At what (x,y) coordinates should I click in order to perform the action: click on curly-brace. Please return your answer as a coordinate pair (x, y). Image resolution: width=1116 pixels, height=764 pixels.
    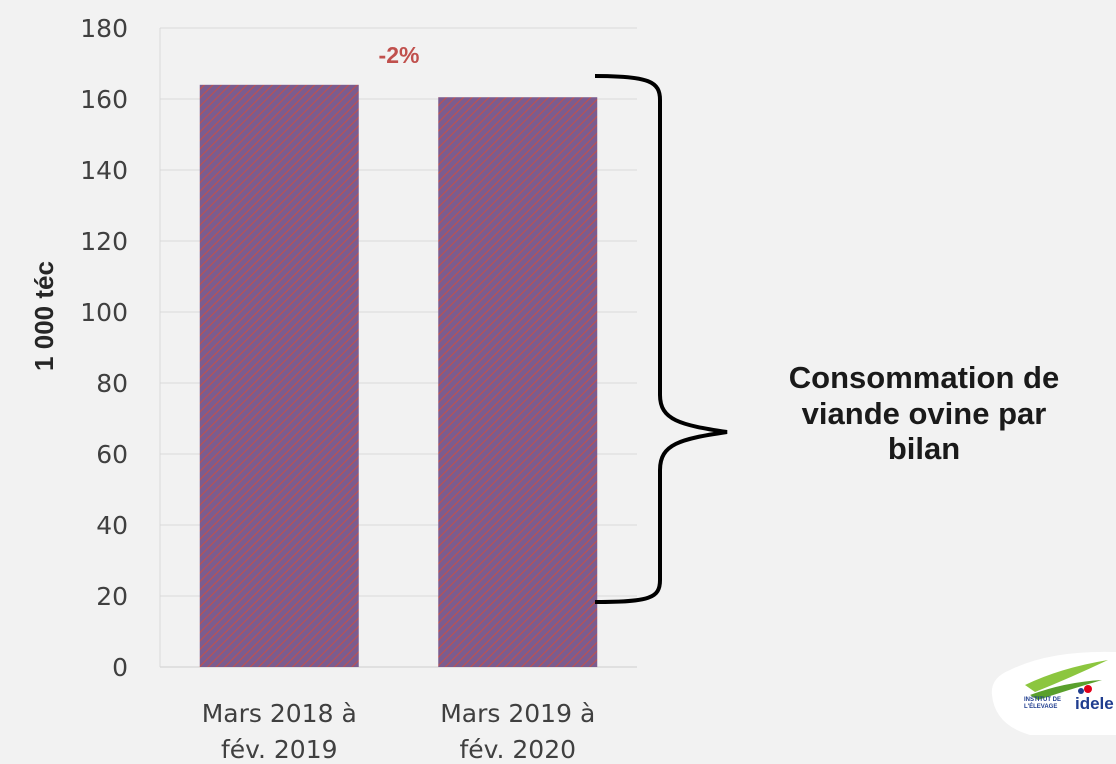
    Looking at the image, I should click on (661, 339).